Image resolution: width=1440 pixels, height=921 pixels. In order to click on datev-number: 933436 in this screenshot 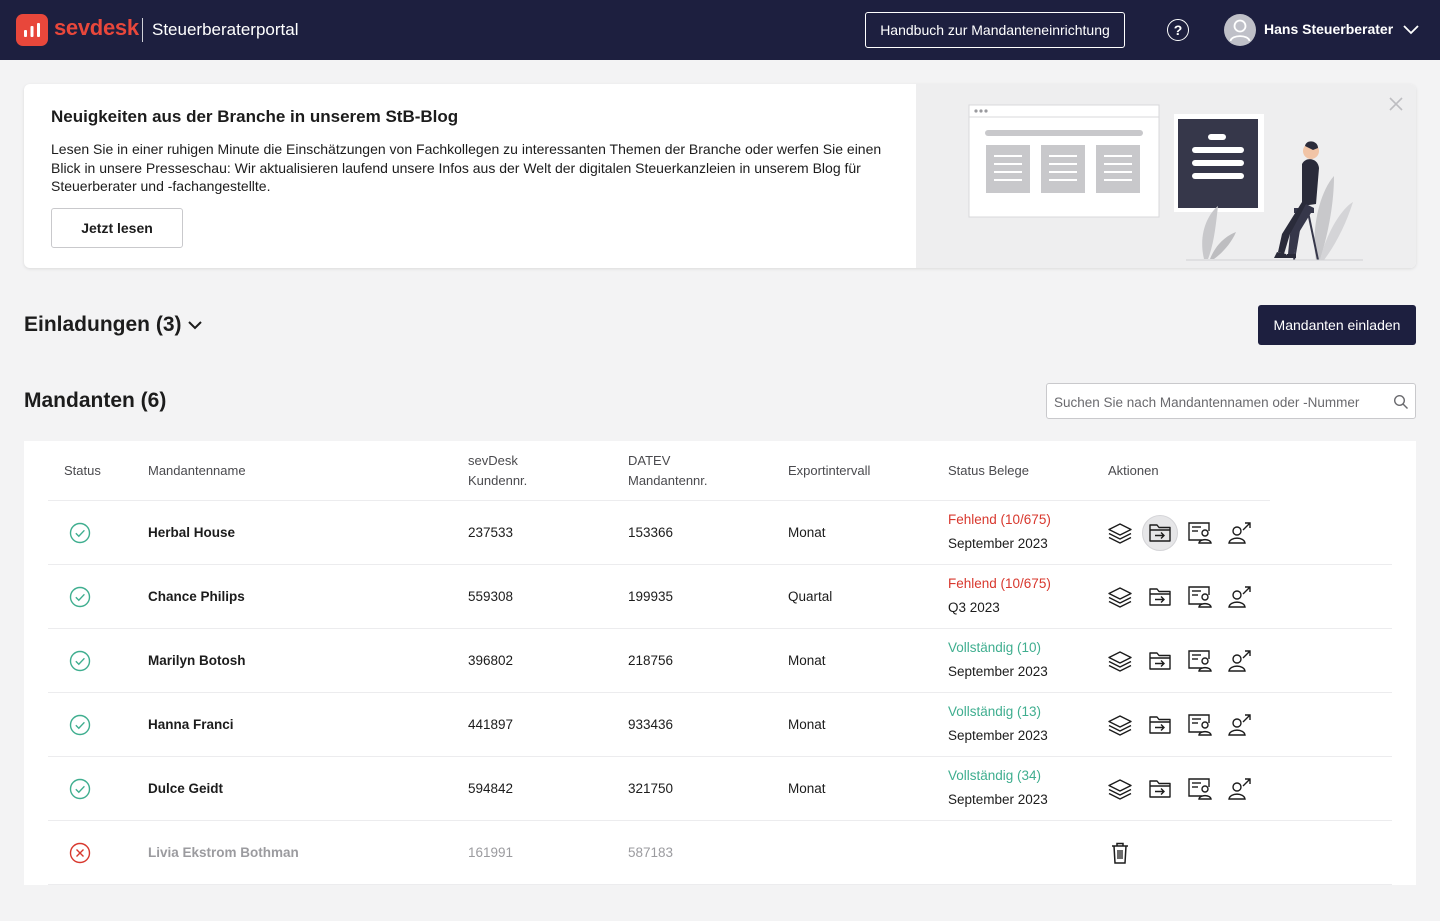, I will do `click(651, 724)`.